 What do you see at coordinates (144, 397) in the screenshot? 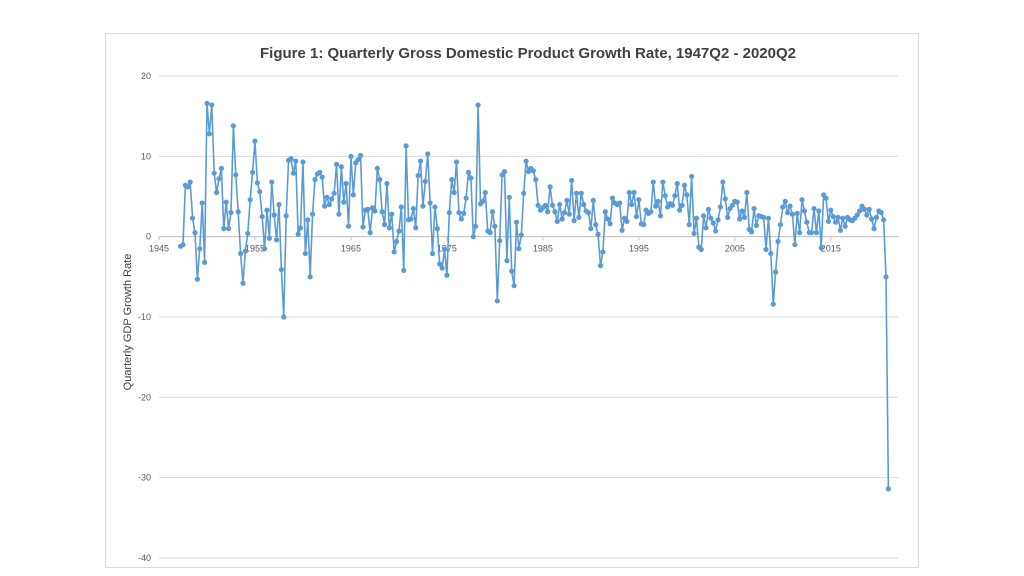
I see `y-tick-label: -20` at bounding box center [144, 397].